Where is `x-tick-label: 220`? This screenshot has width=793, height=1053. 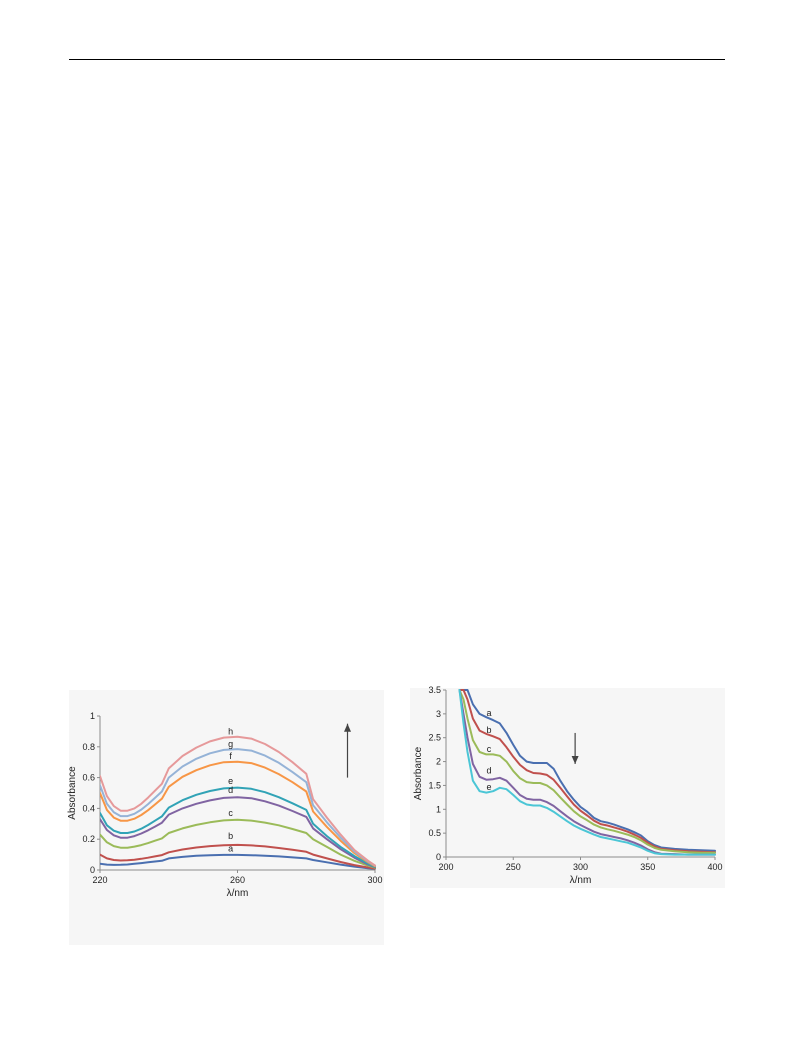 x-tick-label: 220 is located at coordinates (99, 880).